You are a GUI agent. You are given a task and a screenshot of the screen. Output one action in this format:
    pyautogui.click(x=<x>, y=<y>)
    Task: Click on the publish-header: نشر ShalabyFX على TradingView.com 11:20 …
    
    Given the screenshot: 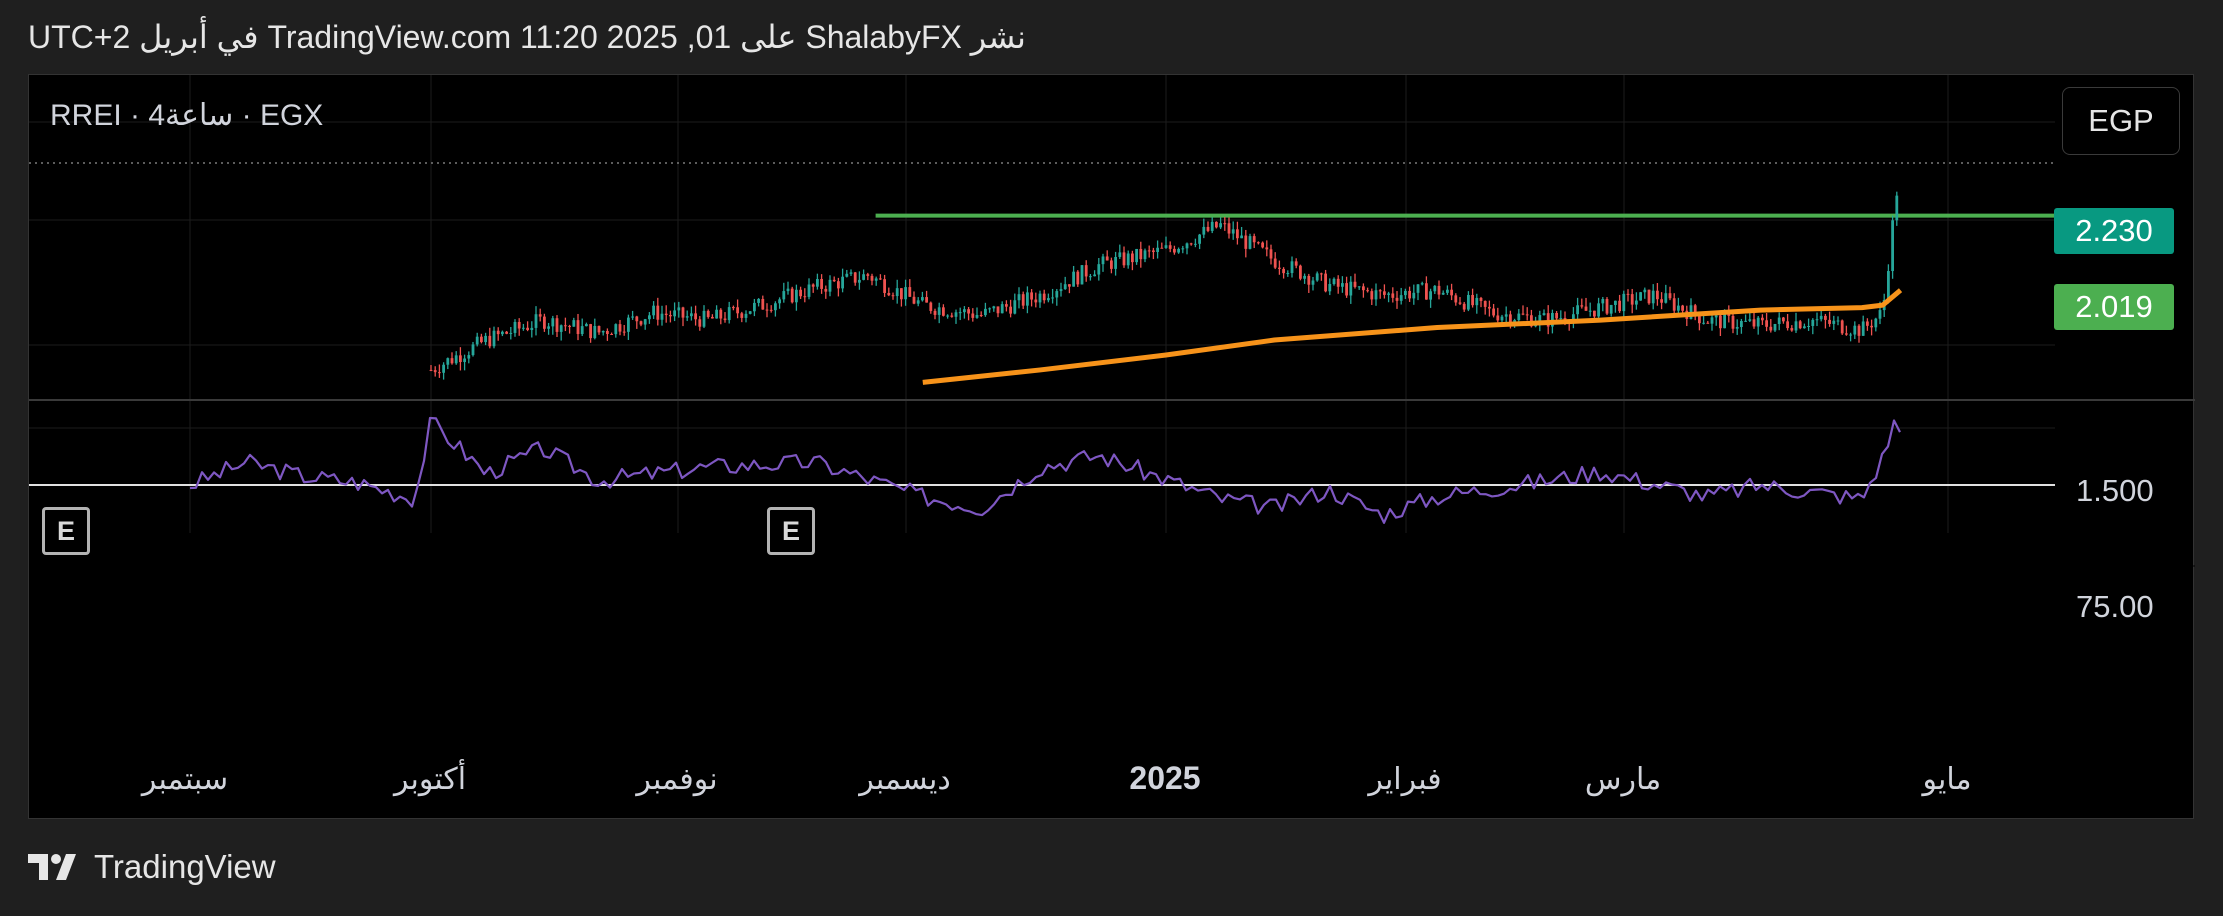 What is the action you would take?
    pyautogui.click(x=527, y=37)
    